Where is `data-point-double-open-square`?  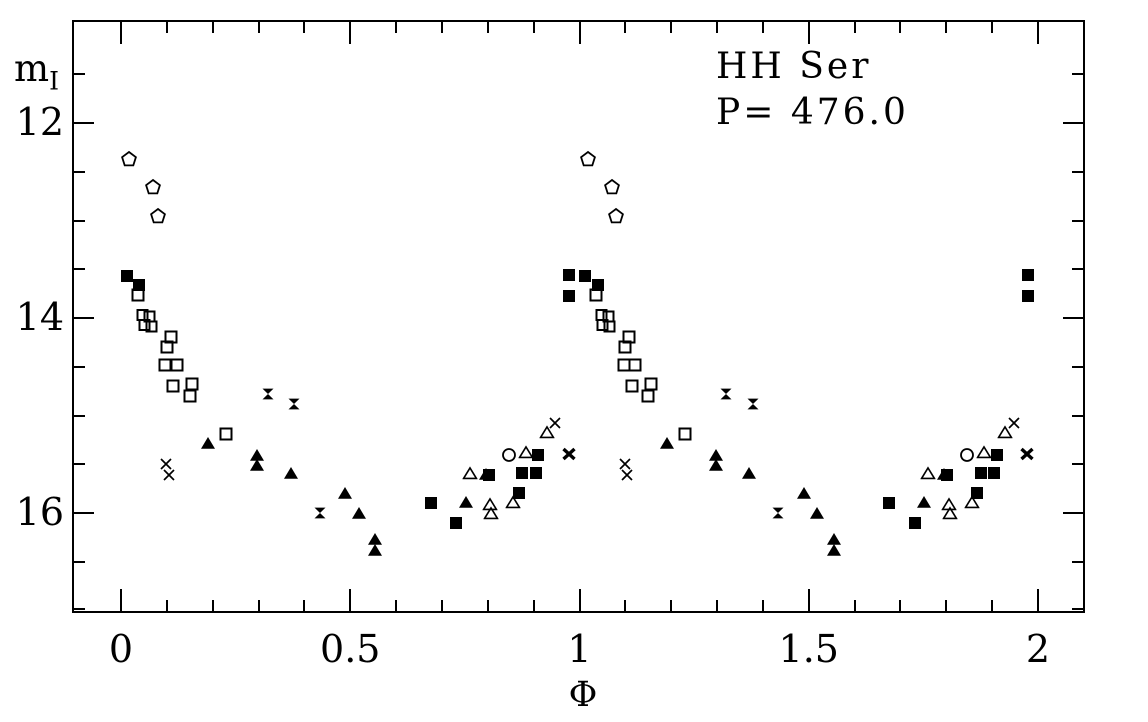 data-point-double-open-square is located at coordinates (148, 325).